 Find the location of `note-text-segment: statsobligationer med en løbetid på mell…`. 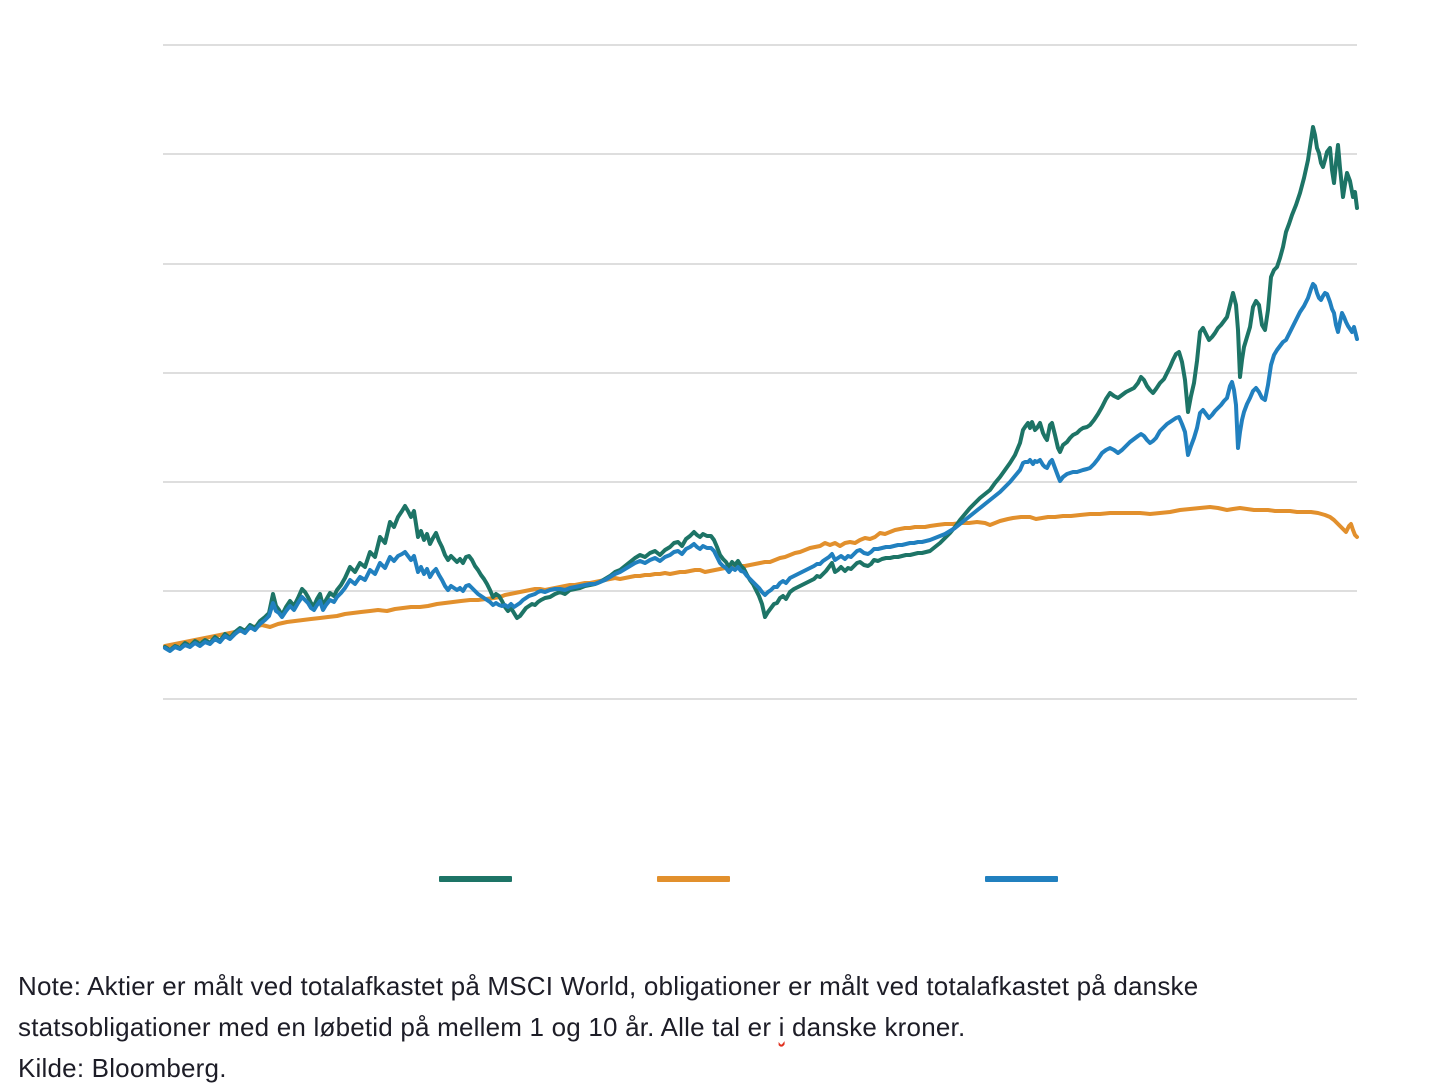

note-text-segment: statsobligationer med en løbetid på mell… is located at coordinates (398, 1027).